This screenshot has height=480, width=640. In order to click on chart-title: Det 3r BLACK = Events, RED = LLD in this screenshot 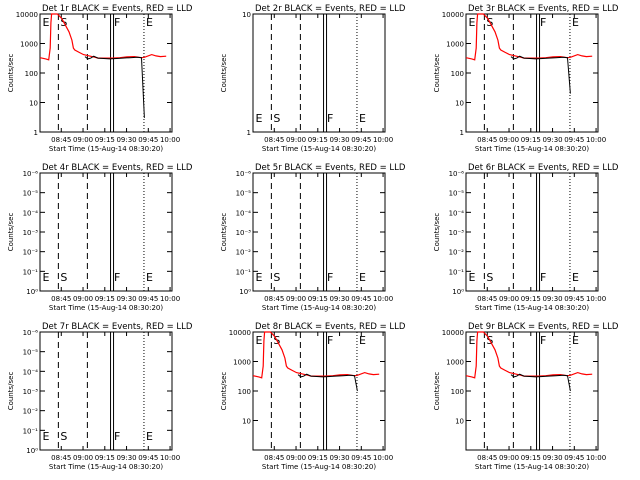, I will do `click(543, 9)`.